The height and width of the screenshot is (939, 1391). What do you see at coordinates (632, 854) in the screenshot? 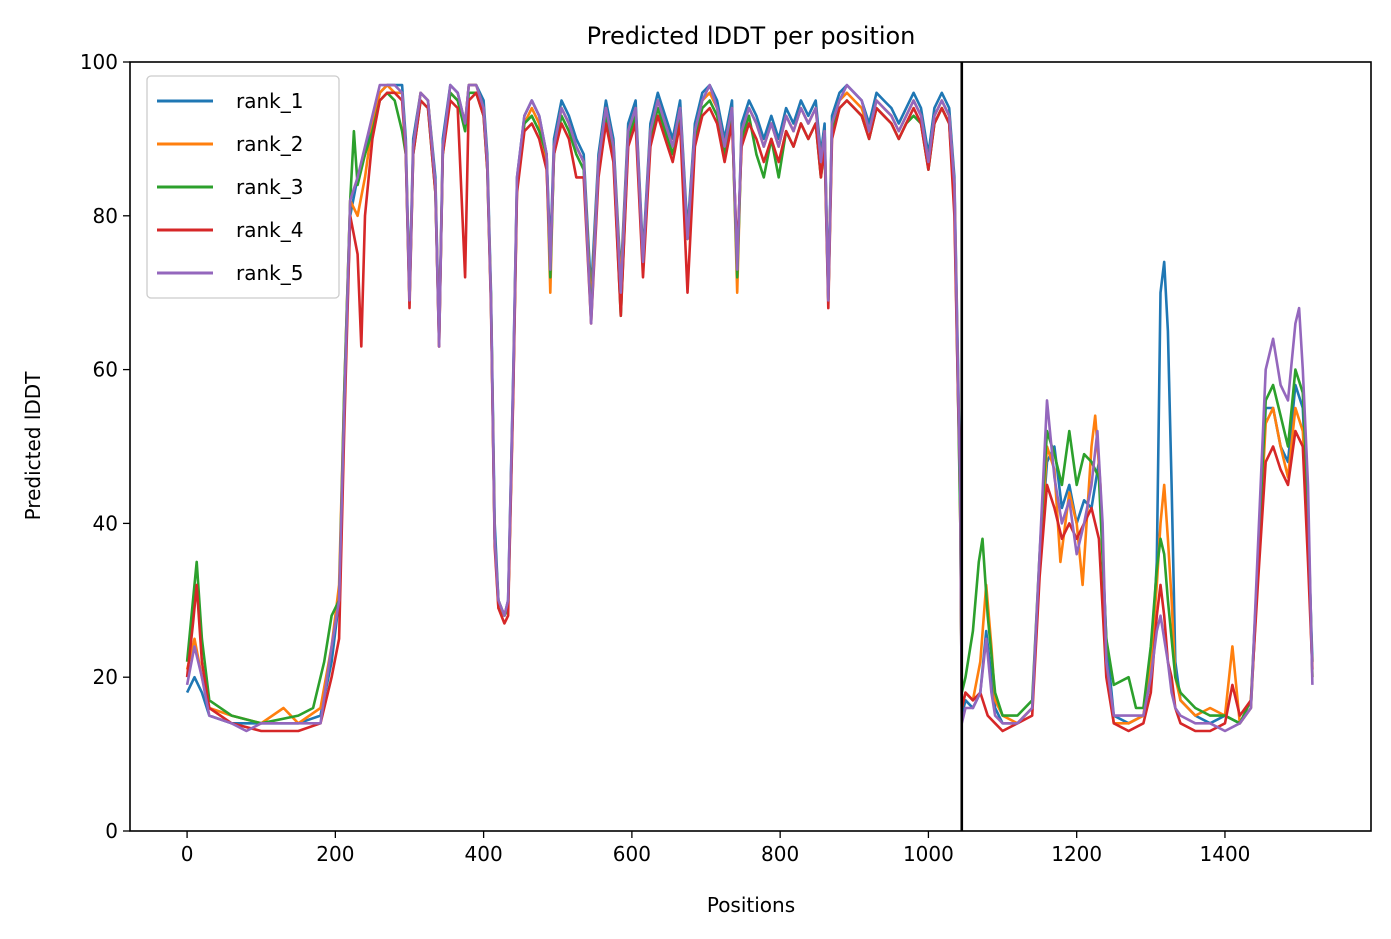
I see `x-tick-label: 600` at bounding box center [632, 854].